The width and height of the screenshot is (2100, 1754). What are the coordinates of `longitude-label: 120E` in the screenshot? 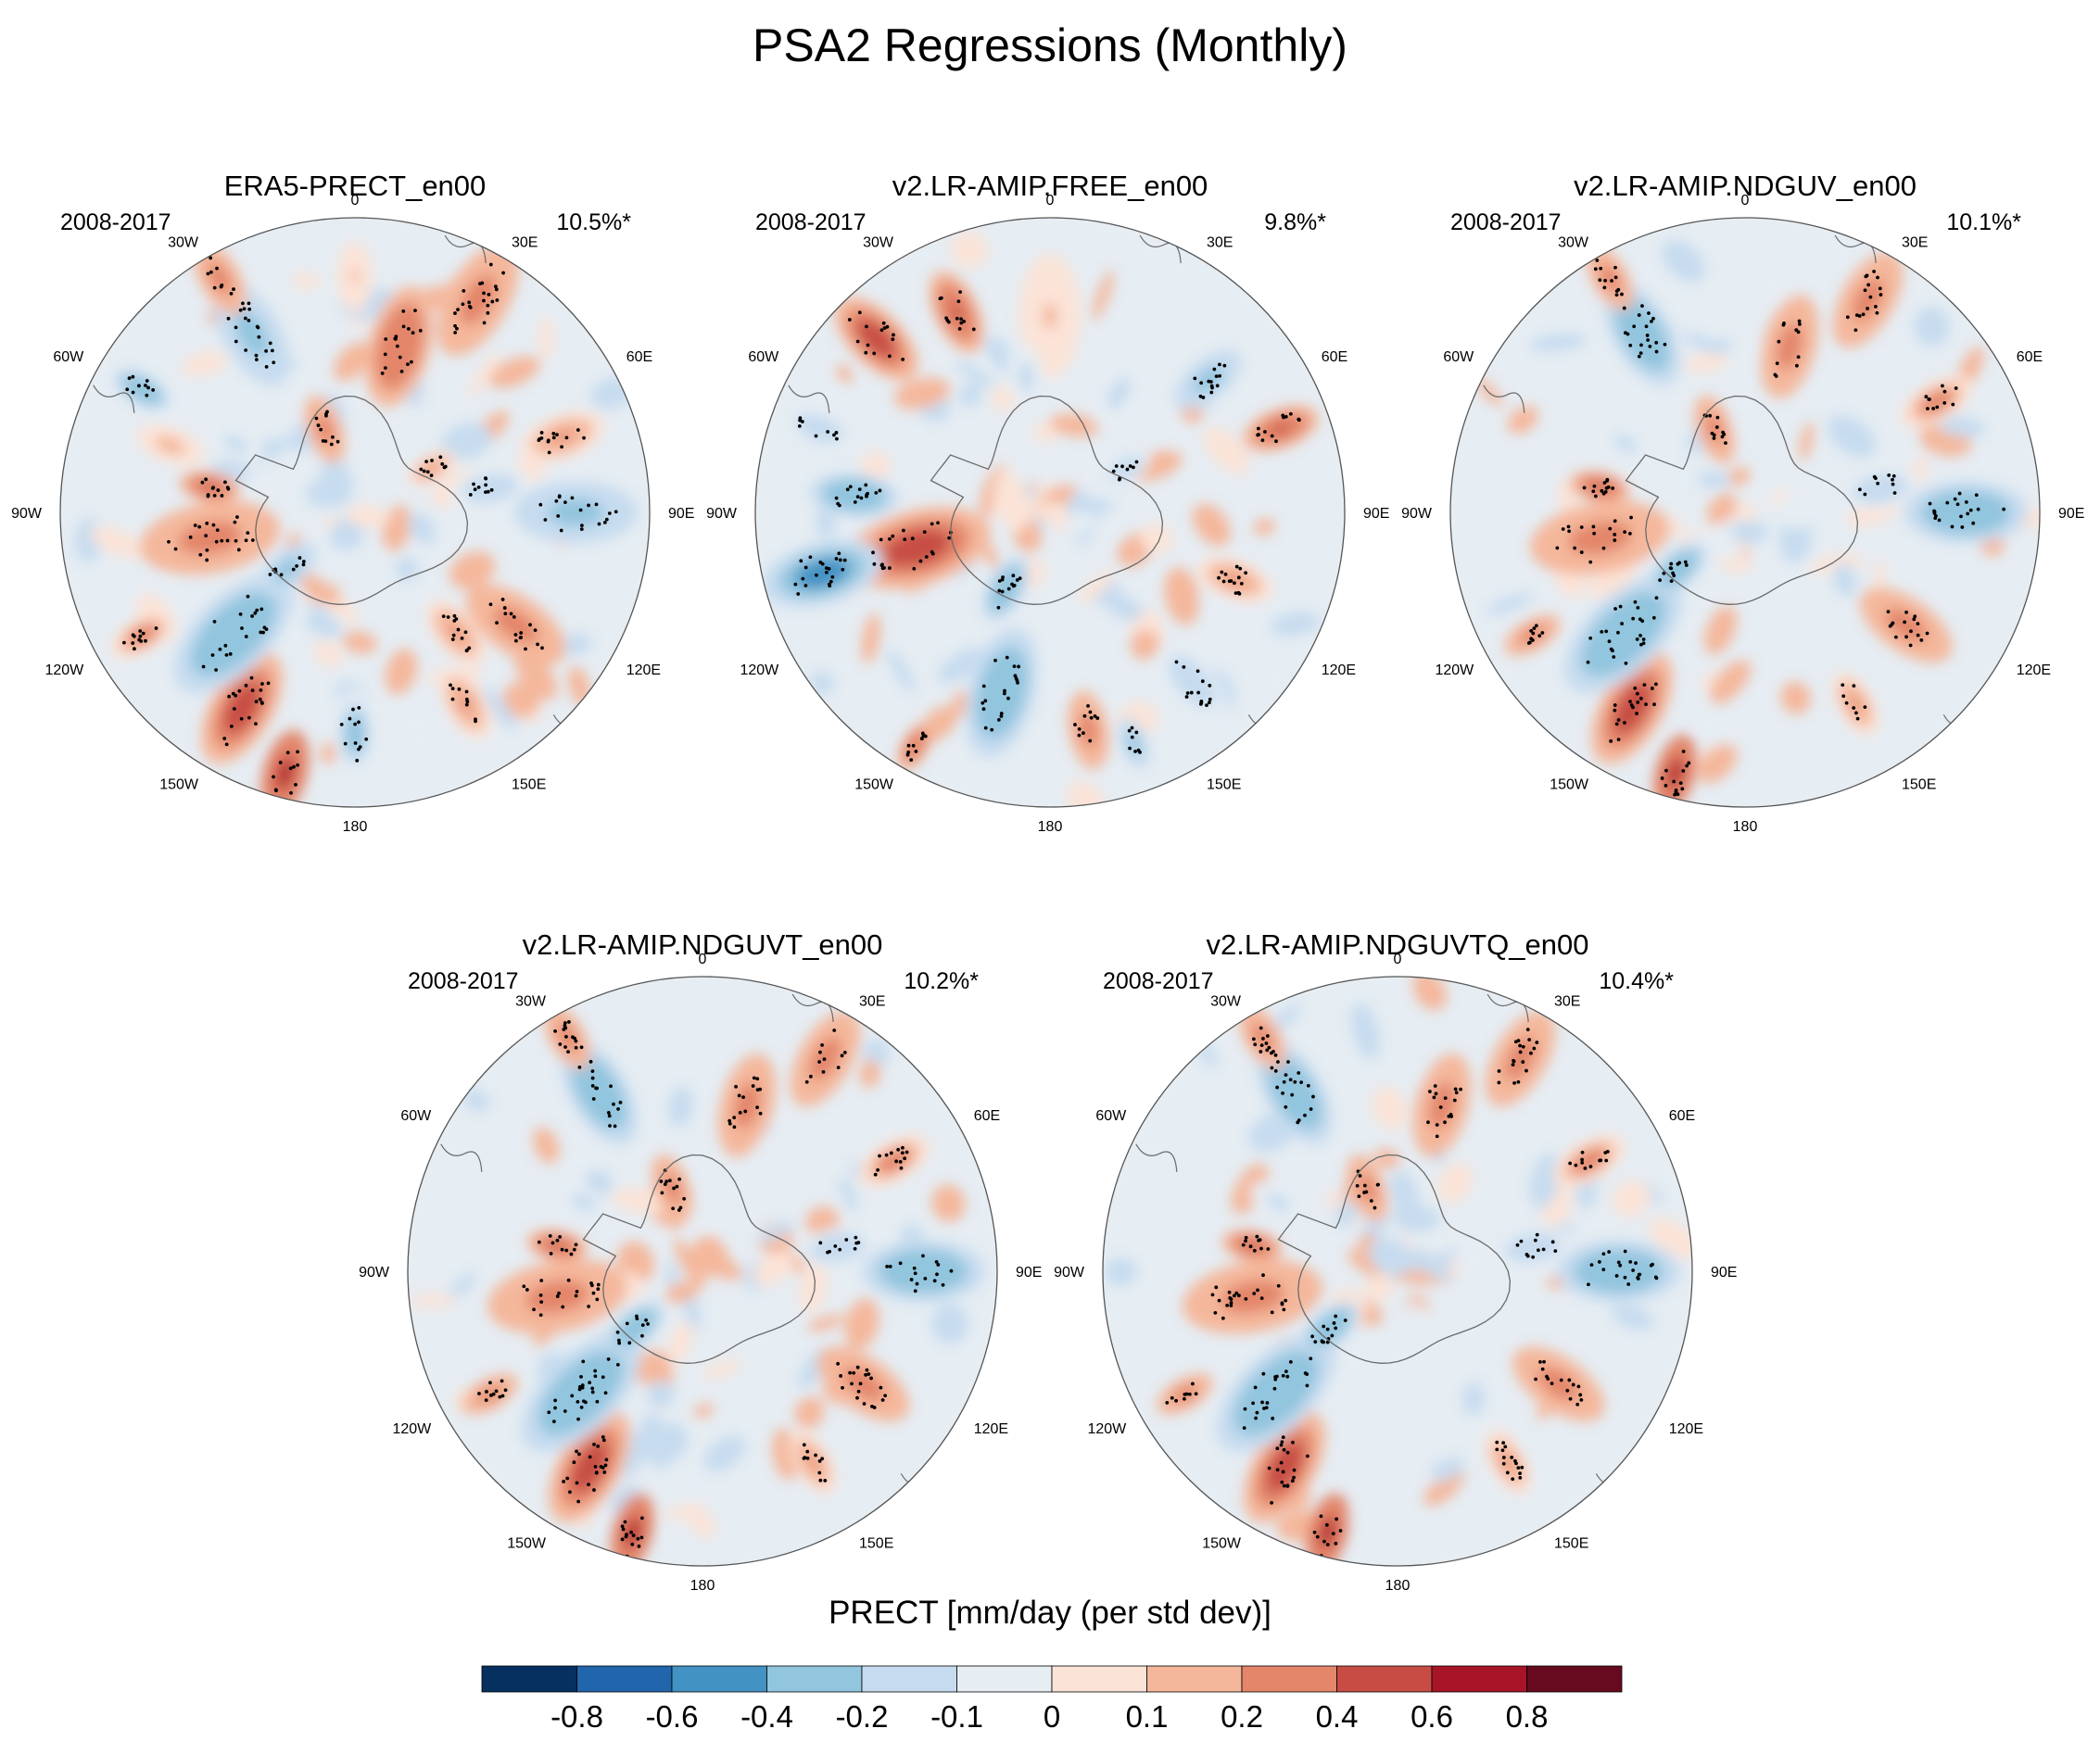 It's located at (991, 1429).